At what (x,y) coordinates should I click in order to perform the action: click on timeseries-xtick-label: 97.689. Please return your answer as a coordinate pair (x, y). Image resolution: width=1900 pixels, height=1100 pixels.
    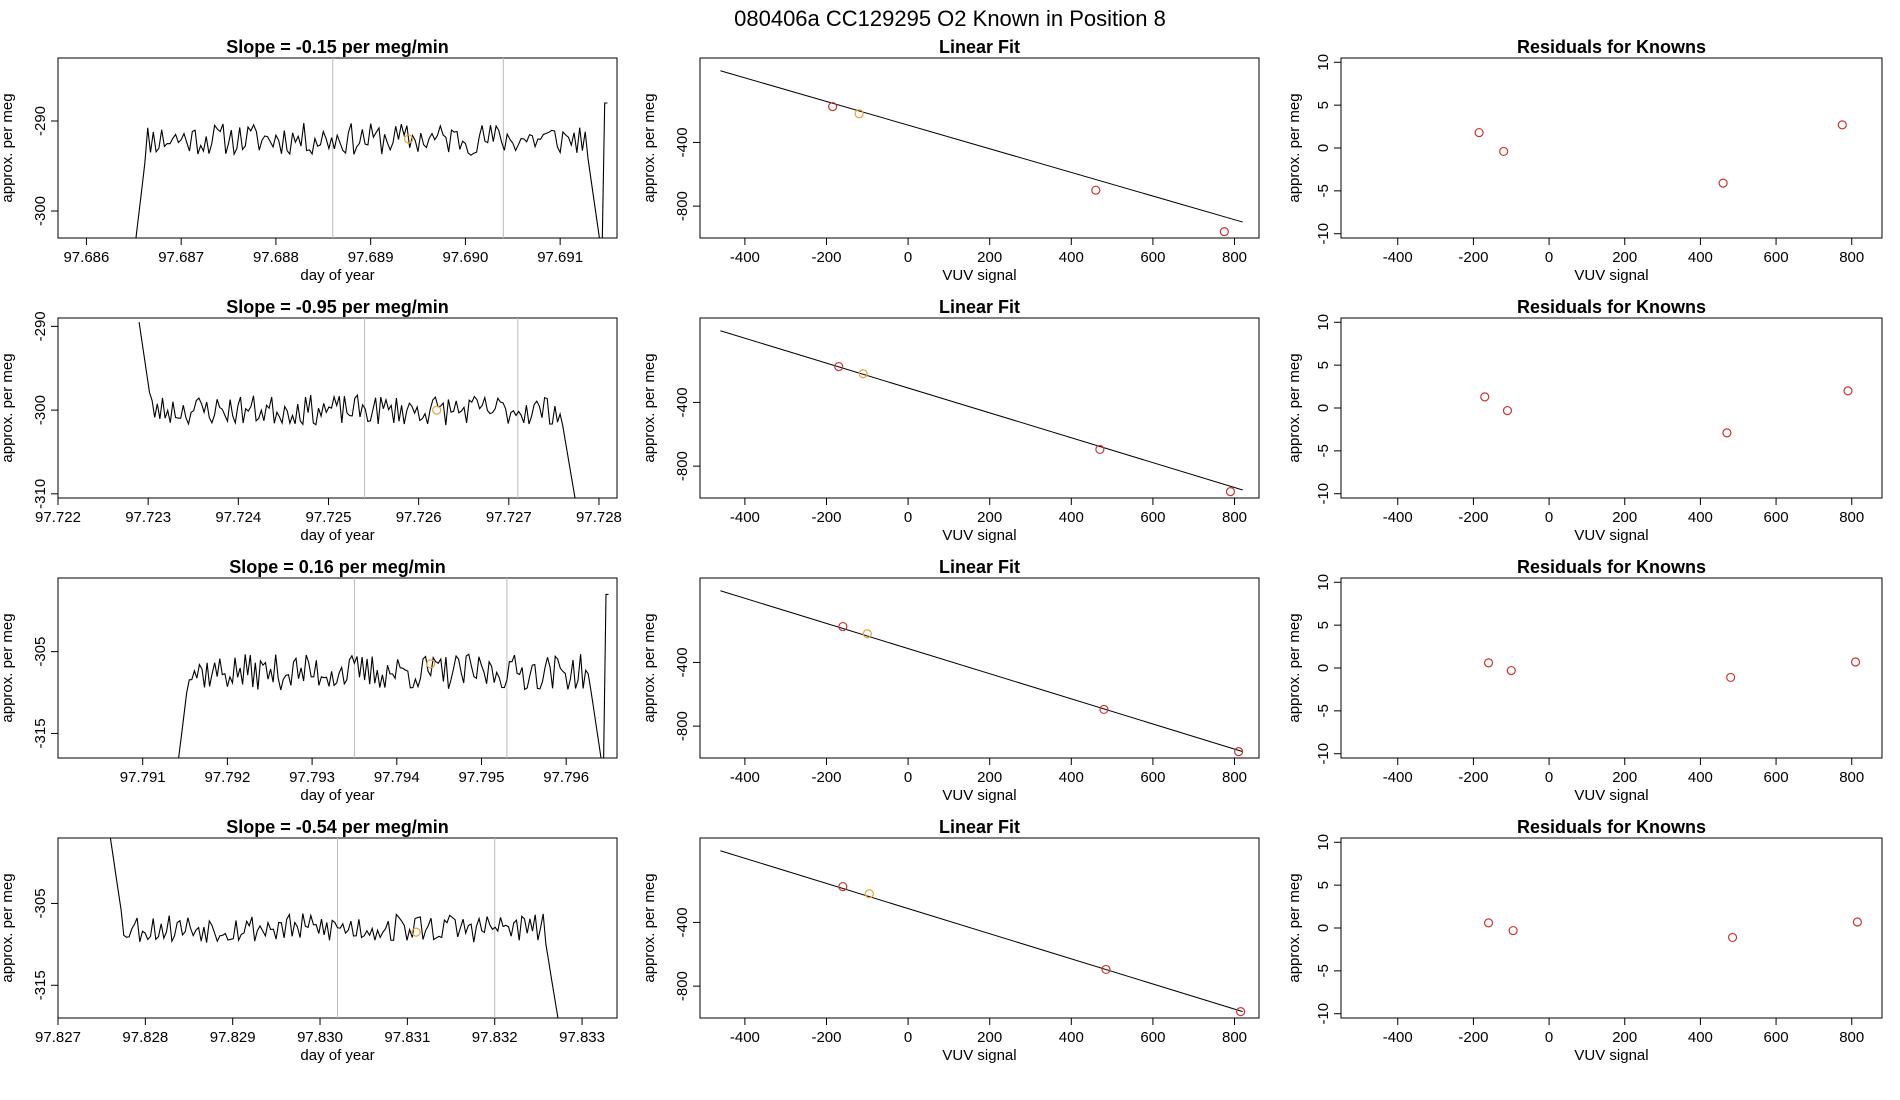
    Looking at the image, I should click on (371, 257).